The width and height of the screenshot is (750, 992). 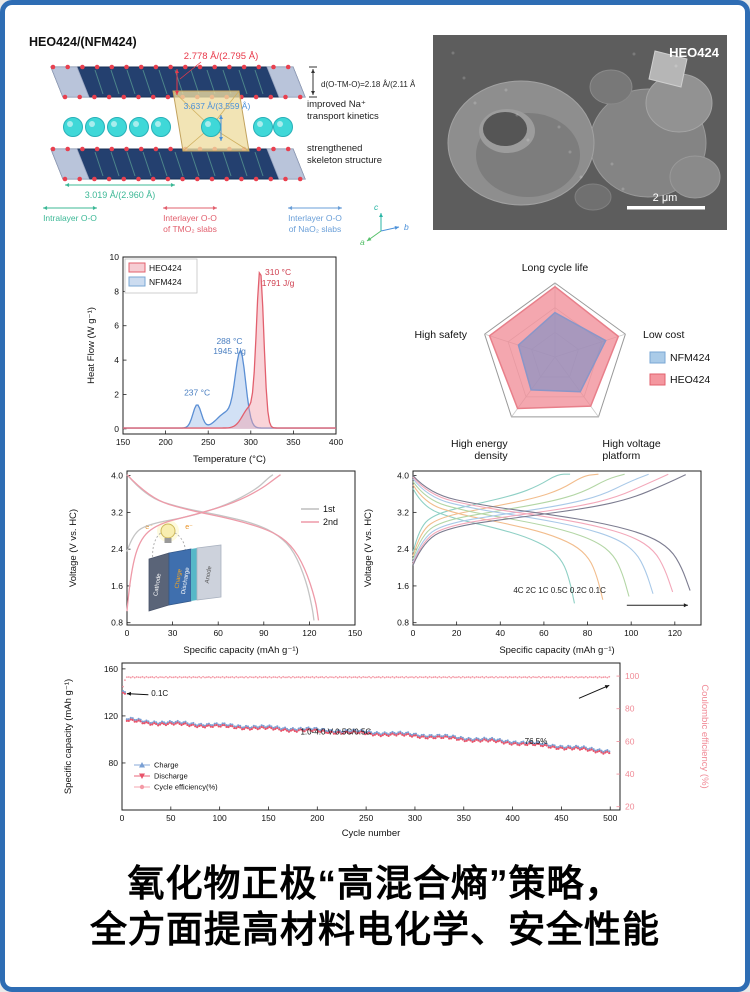 I want to click on svg-text: 450, so click(x=561, y=818).